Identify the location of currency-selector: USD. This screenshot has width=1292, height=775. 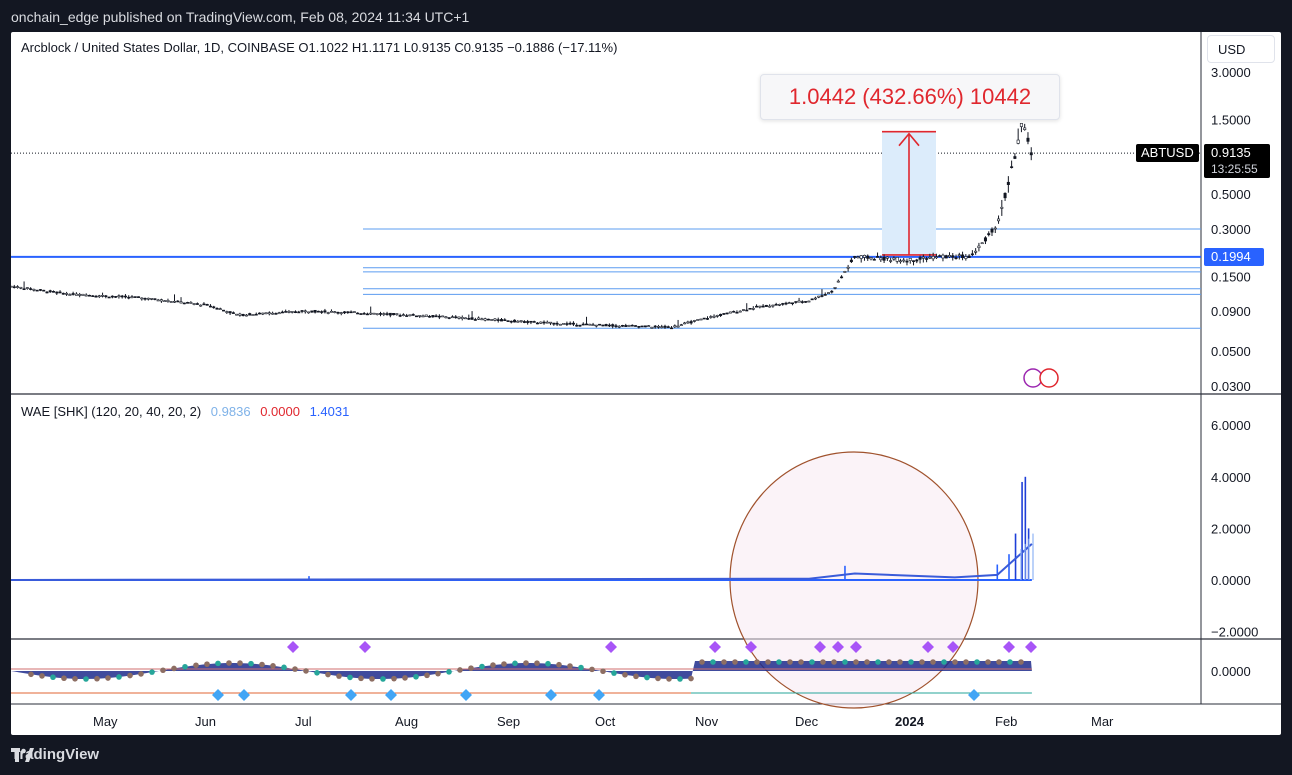
(1241, 49).